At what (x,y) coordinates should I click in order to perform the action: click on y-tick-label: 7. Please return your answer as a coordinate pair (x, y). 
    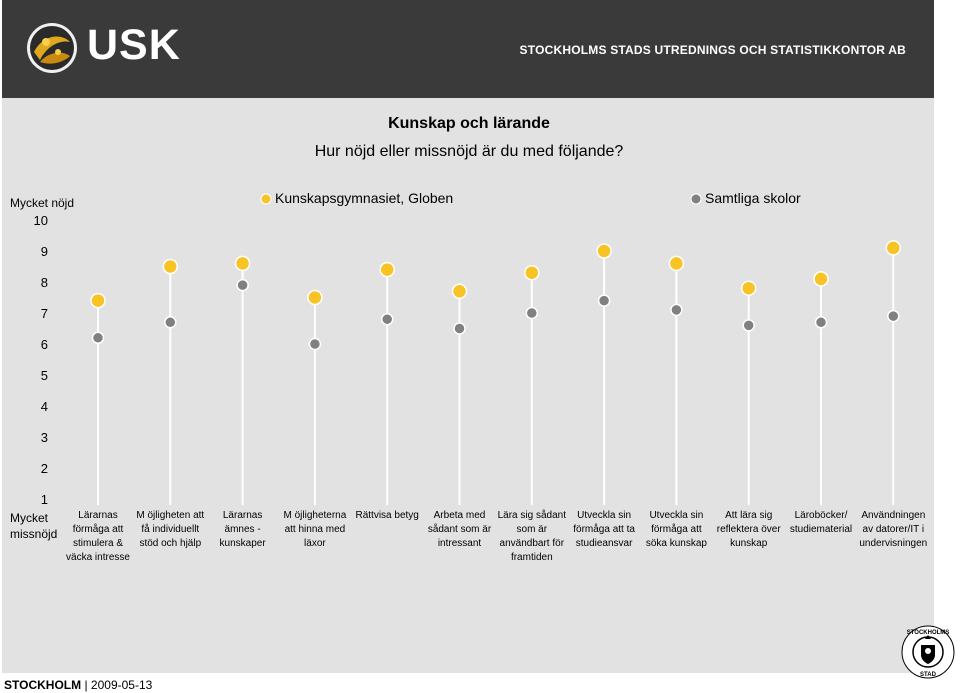
    Looking at the image, I should click on (44, 313).